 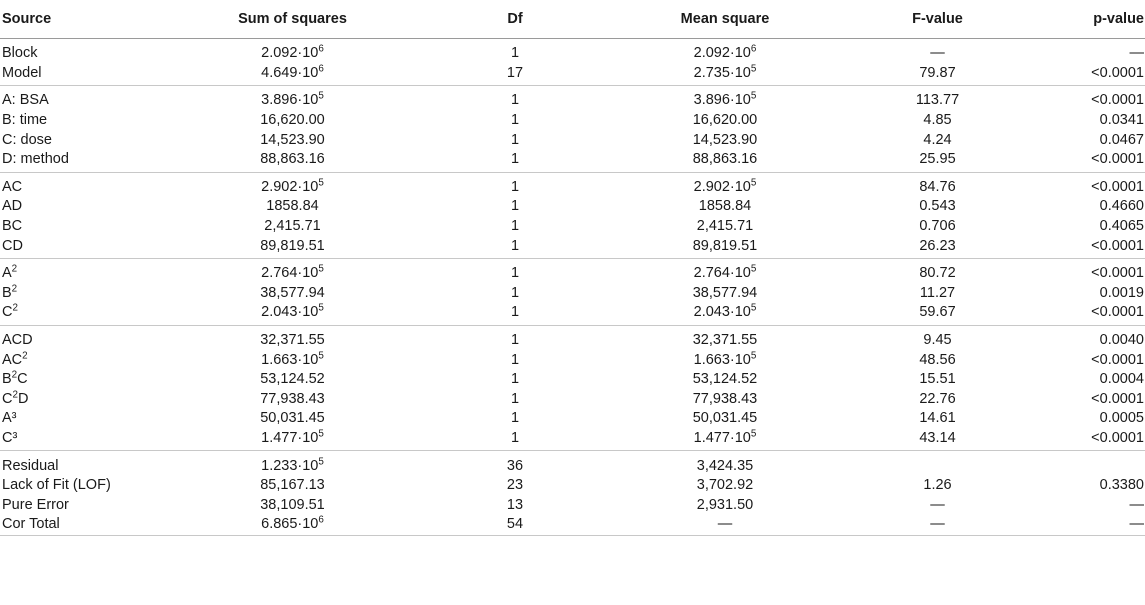 I want to click on table-row: Pure Error 38,109.51 13 2,931.50 — —, so click(x=572, y=505).